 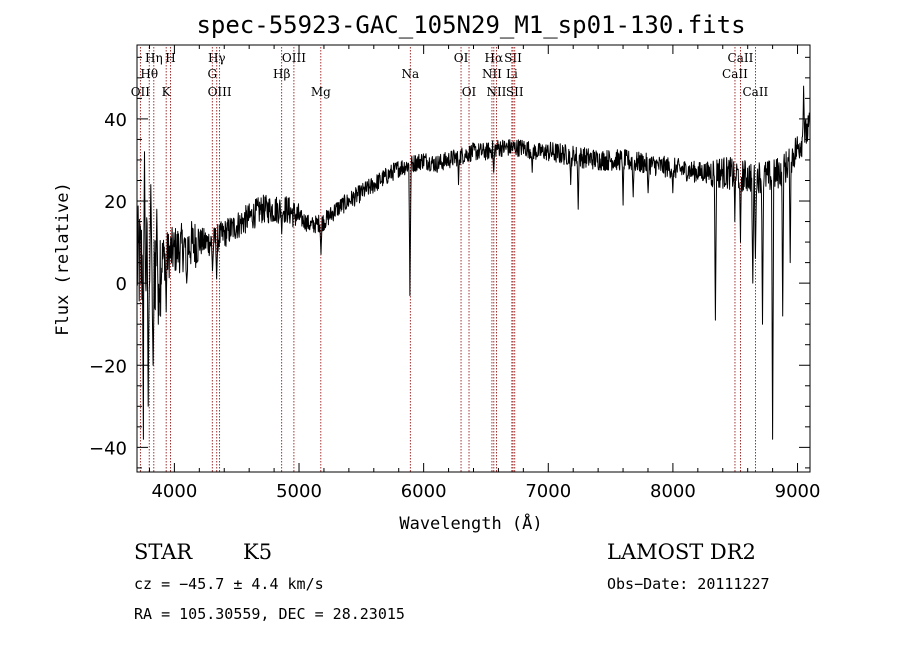 I want to click on chart-title: spec-55923-GAC_105N29_M1_sp01-130.fits, so click(x=470, y=25).